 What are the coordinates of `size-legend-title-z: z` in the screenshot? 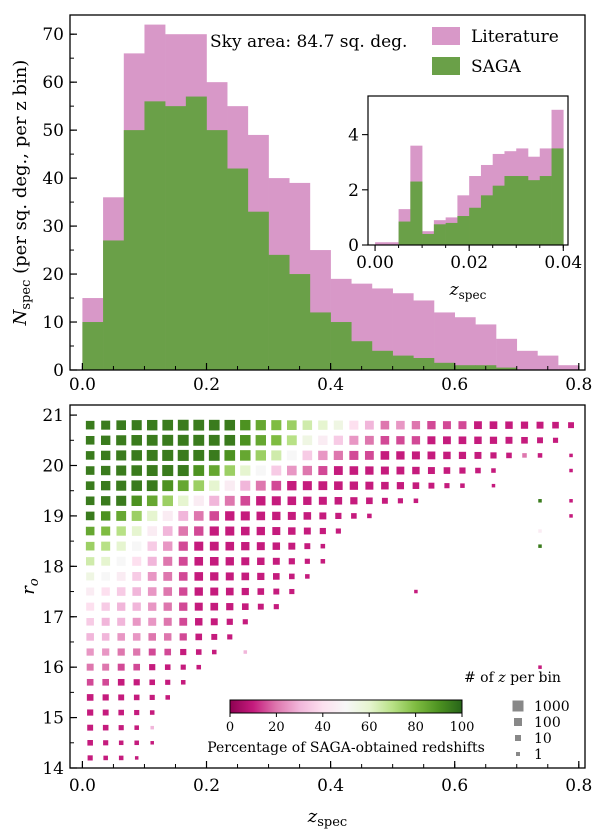 It's located at (501, 678).